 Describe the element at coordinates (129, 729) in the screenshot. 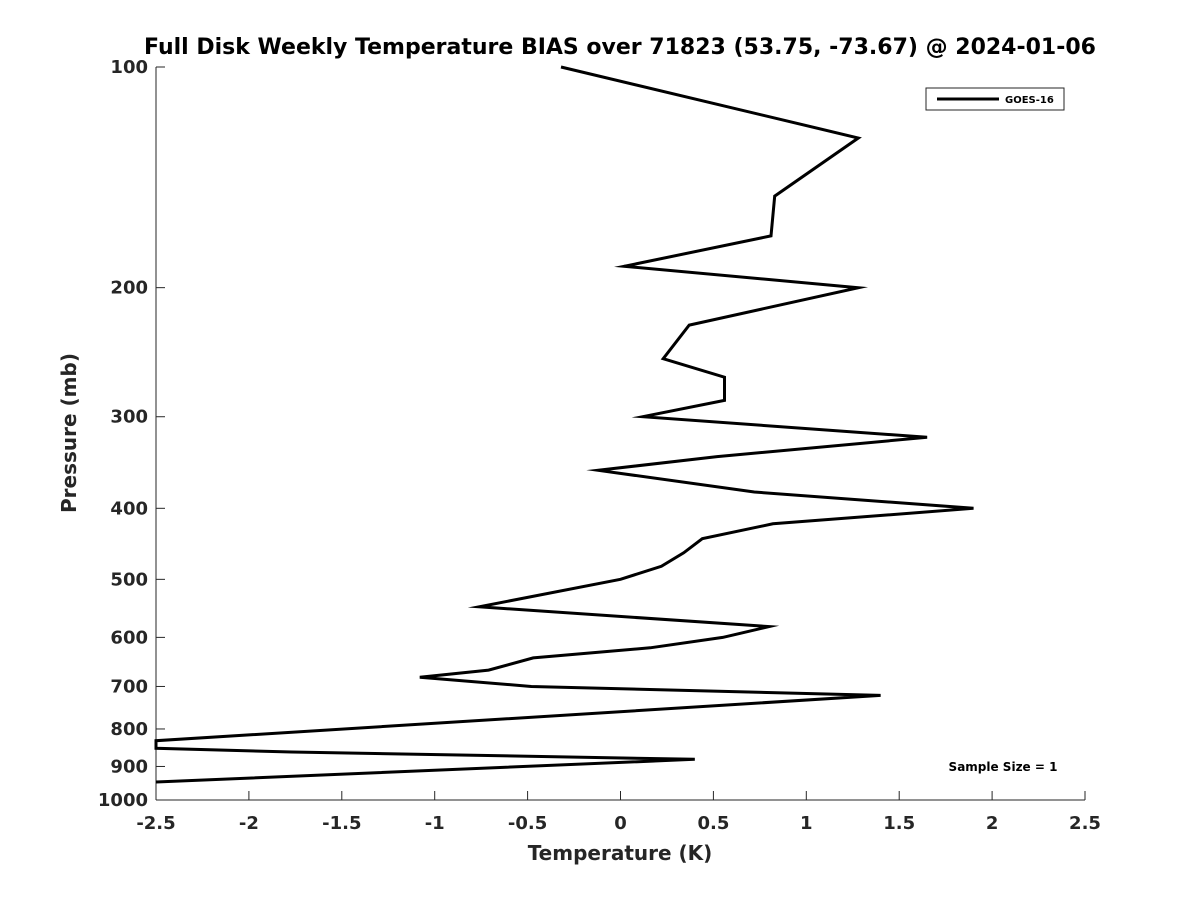

I see `y-tick-label: 800` at that location.